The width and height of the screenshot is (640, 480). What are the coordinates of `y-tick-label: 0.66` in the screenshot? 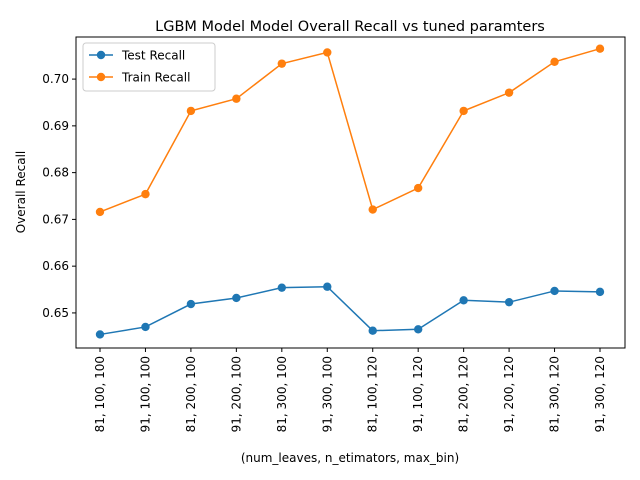 It's located at (55, 266).